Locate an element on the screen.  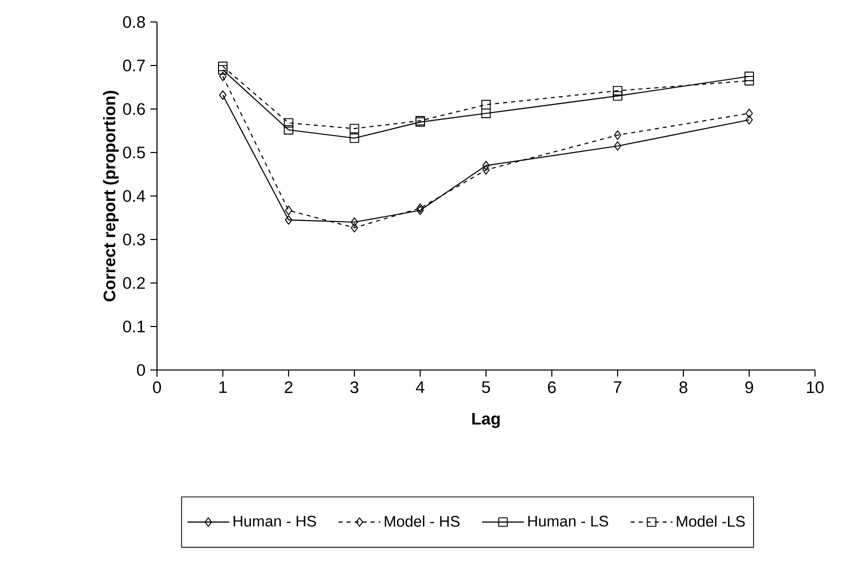
x-tick-label: 5 is located at coordinates (486, 387).